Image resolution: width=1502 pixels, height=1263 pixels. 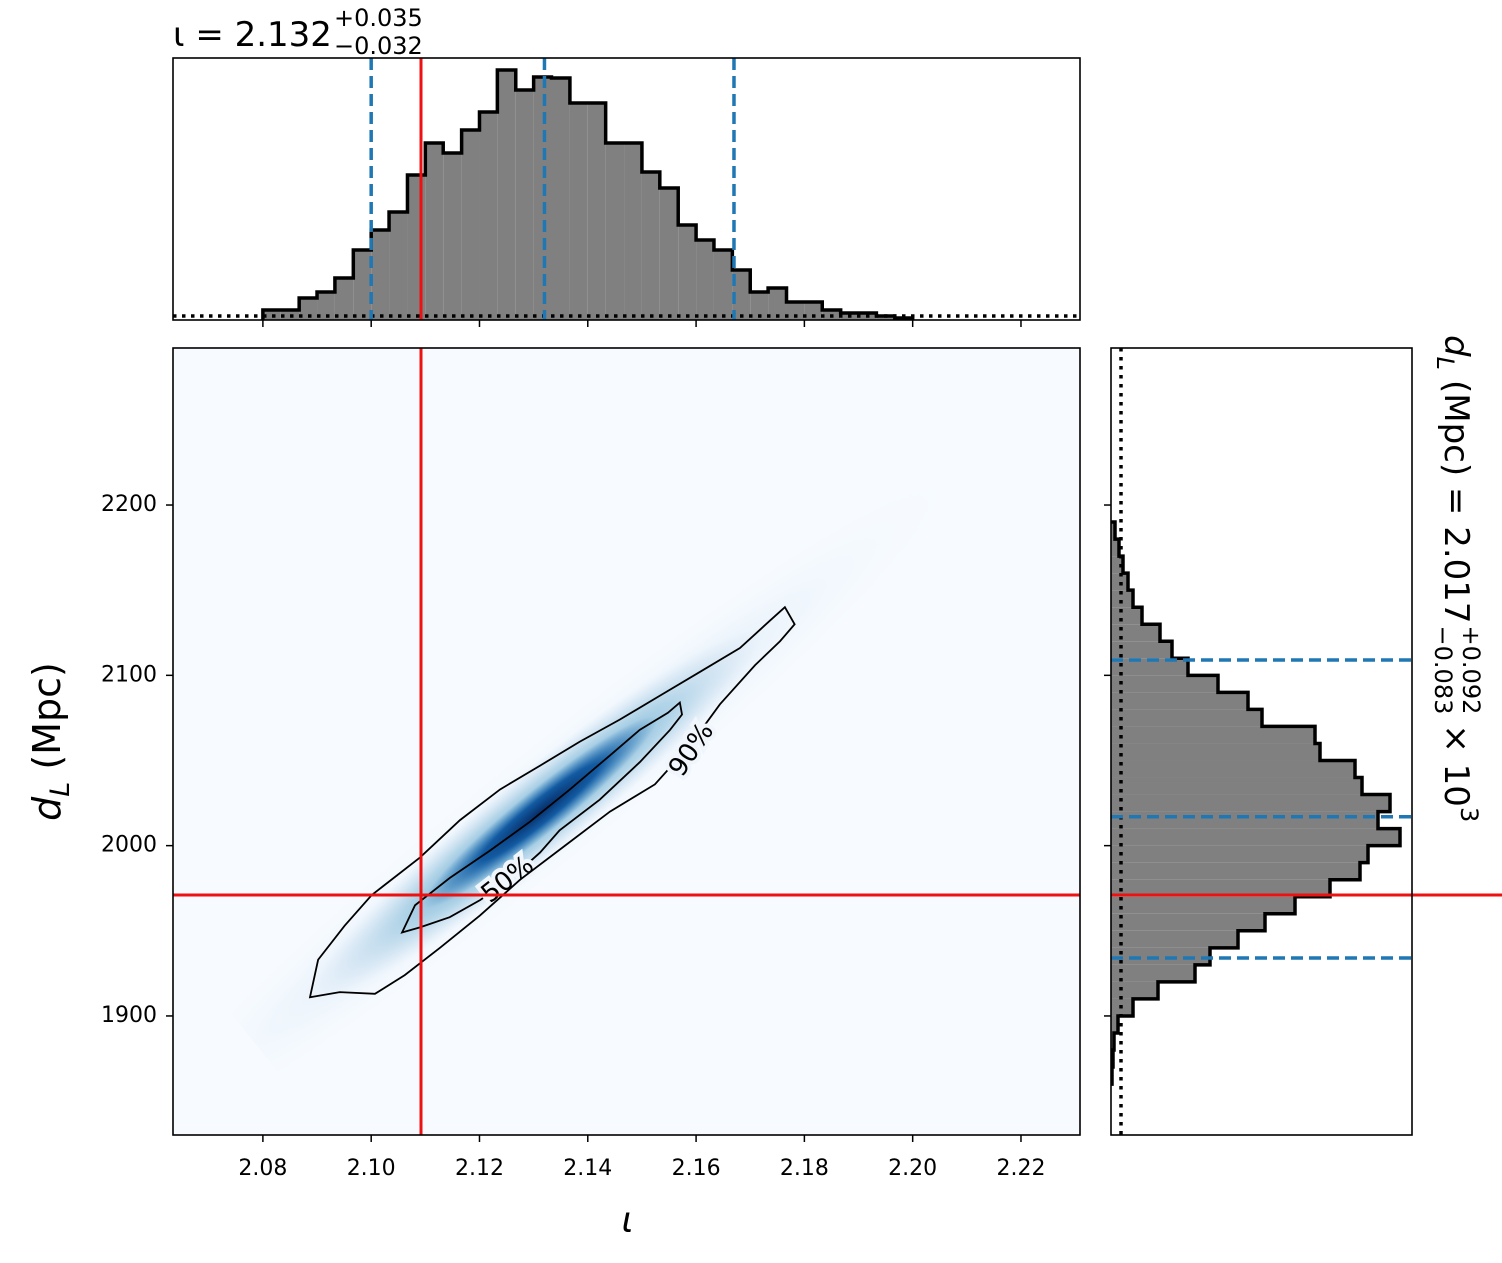 I want to click on title-symbol: d, so click(x=1456, y=346).